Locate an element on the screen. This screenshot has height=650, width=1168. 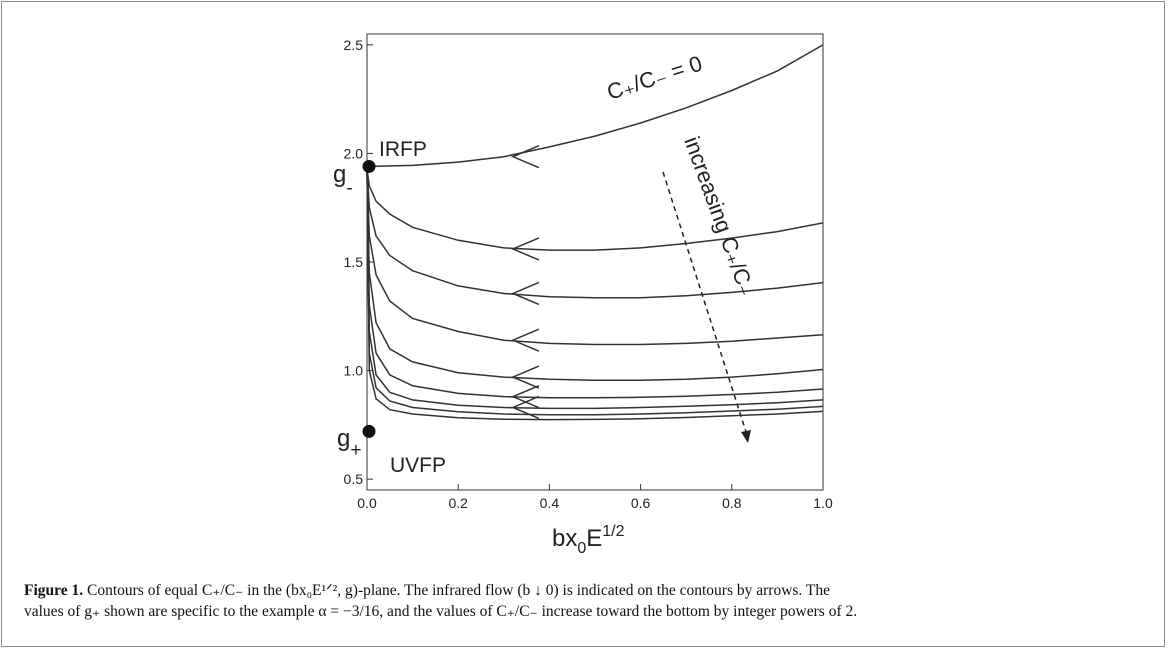
x-tick-label: 0.8 is located at coordinates (732, 503).